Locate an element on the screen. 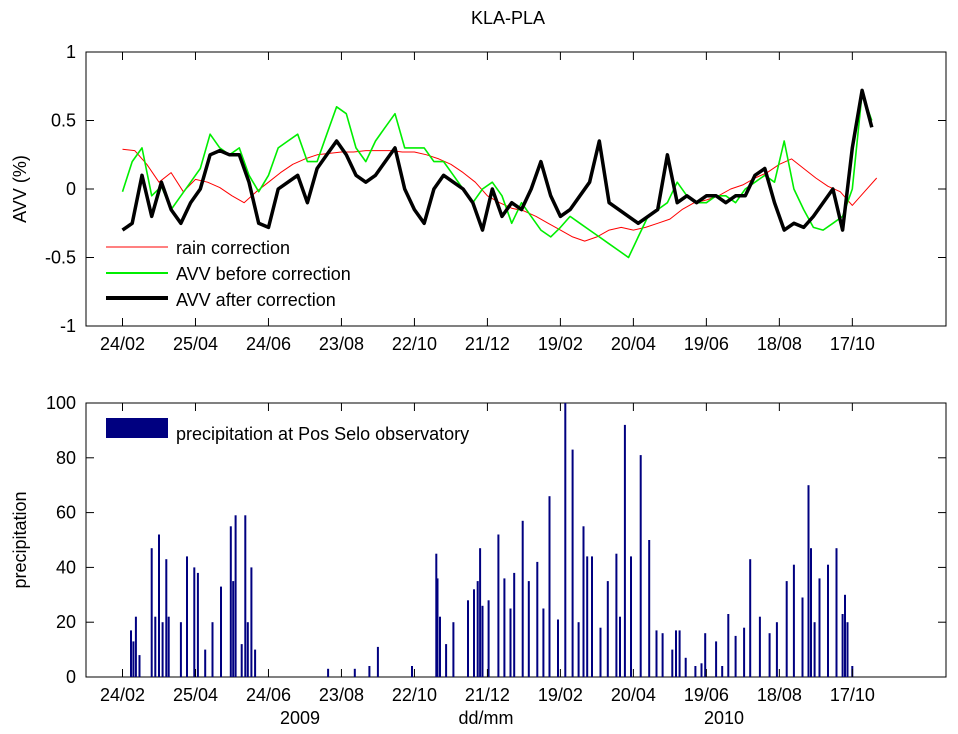  top-x-tick-label: 24/06 is located at coordinates (268, 344).